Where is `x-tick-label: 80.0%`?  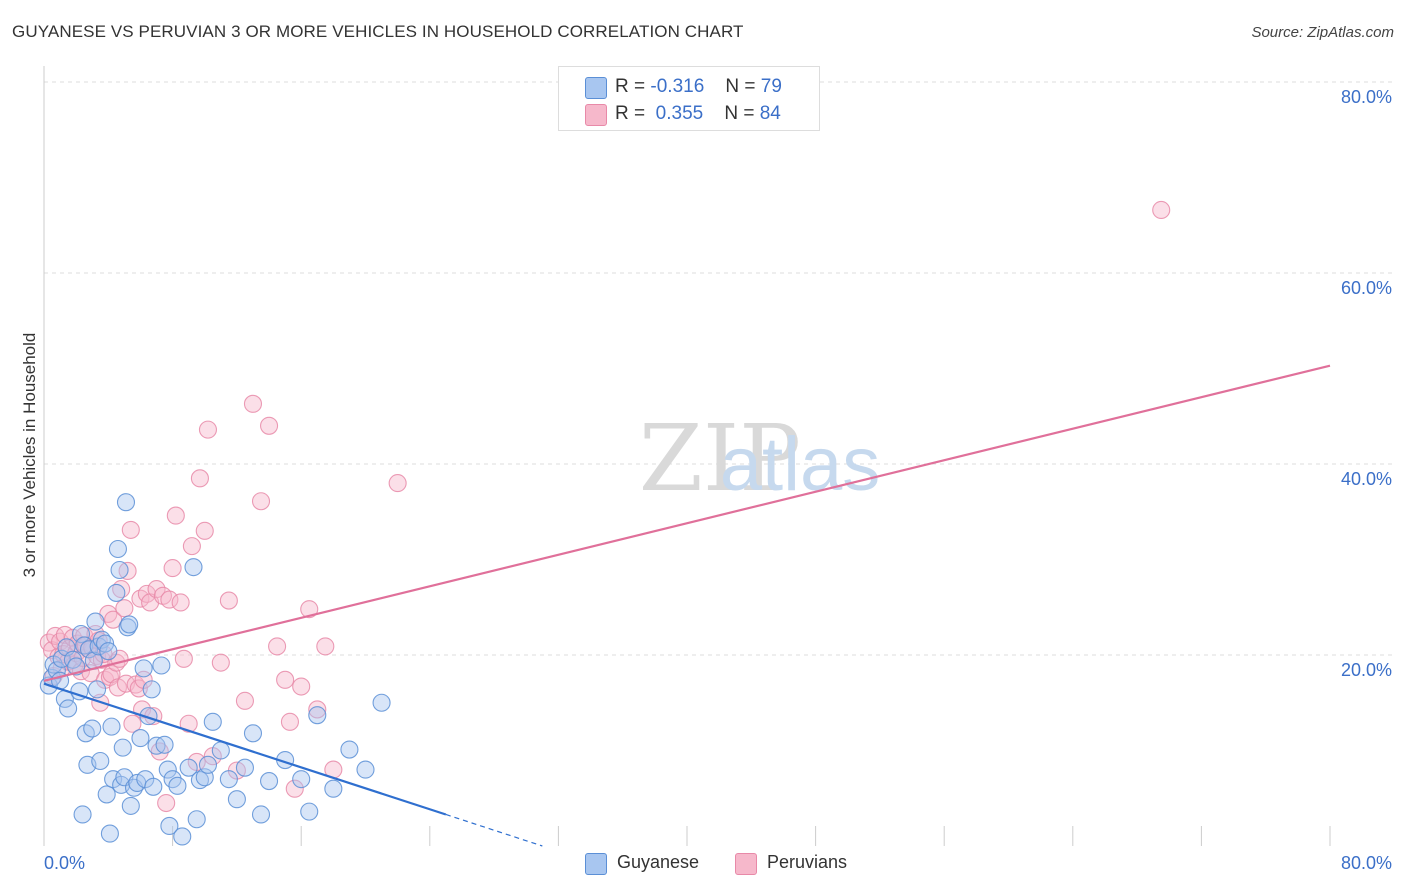
x-tick-label: 80.0% is located at coordinates (1366, 863).